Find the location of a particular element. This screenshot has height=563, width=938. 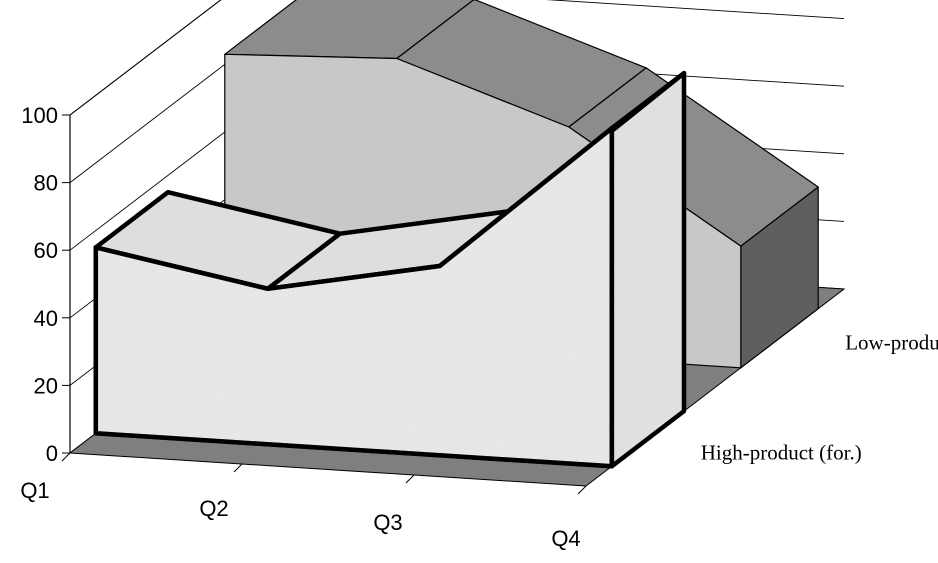

x-axis-ticks: Q1 Q2 Q3 Q4 is located at coordinates (303, 501).